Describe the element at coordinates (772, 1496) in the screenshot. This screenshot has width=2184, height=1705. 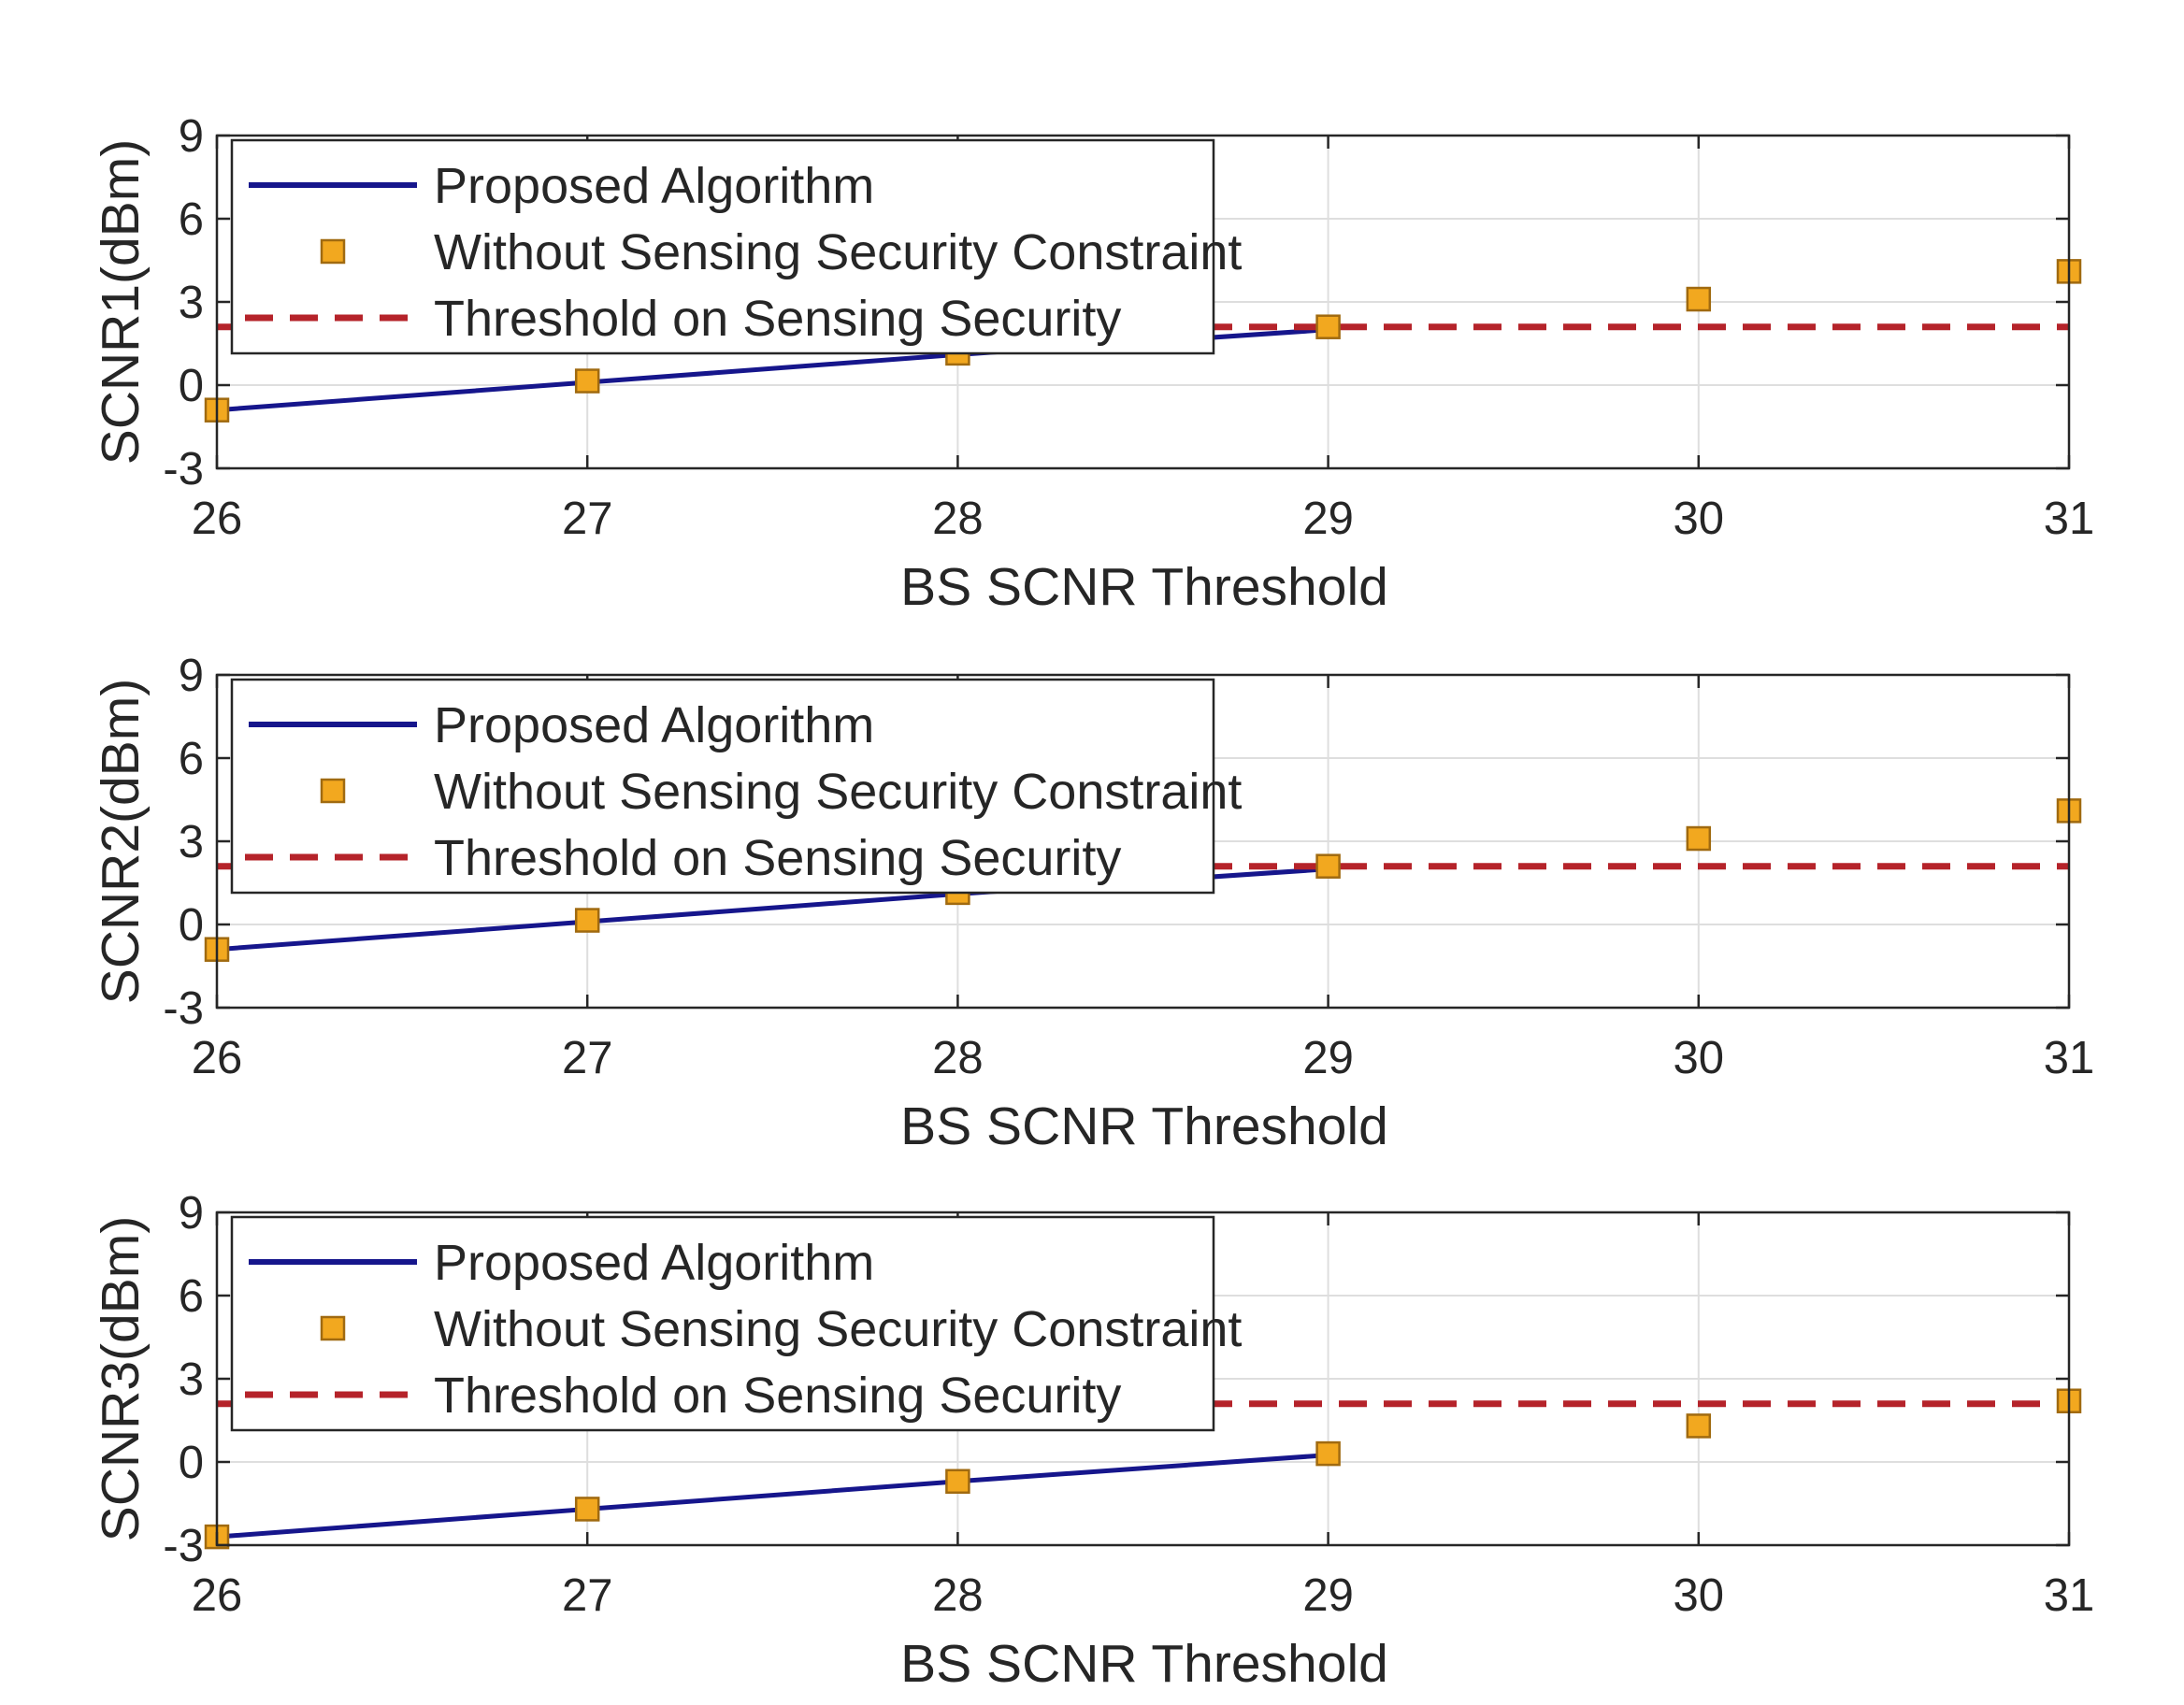
I see `series-line-proposed` at that location.